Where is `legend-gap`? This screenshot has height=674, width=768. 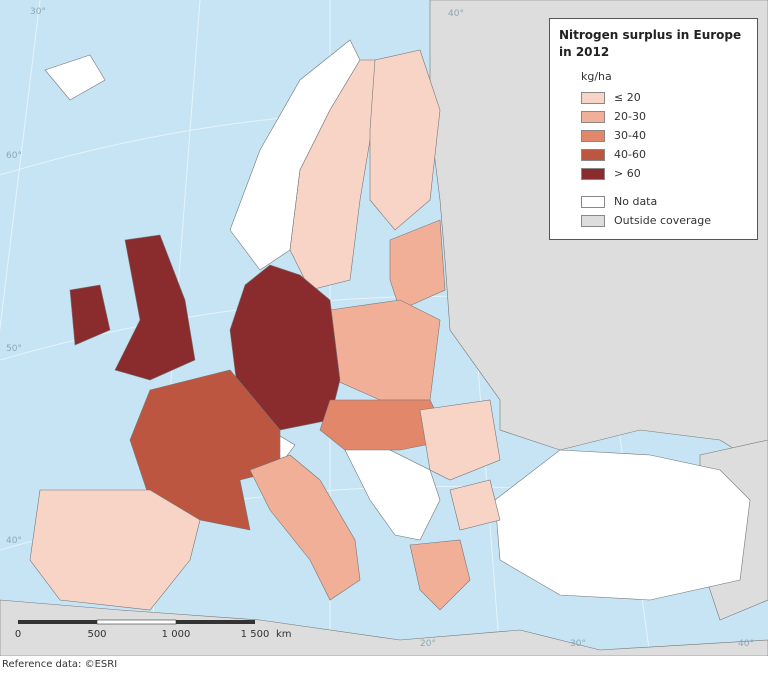
legend-gap is located at coordinates (653, 187).